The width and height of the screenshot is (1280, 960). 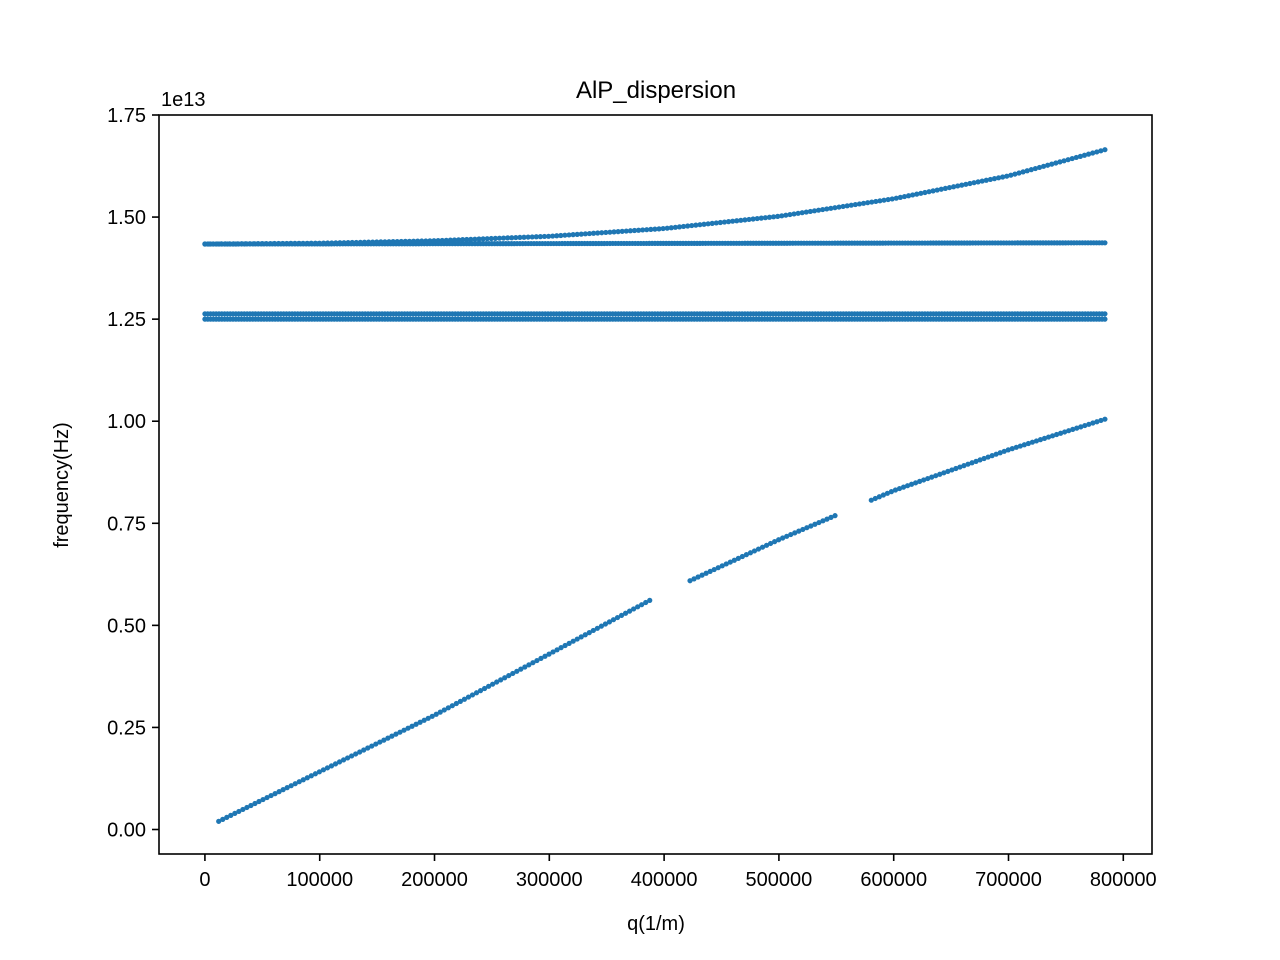 What do you see at coordinates (656, 90) in the screenshot?
I see `chart-title: AlP_dispersion` at bounding box center [656, 90].